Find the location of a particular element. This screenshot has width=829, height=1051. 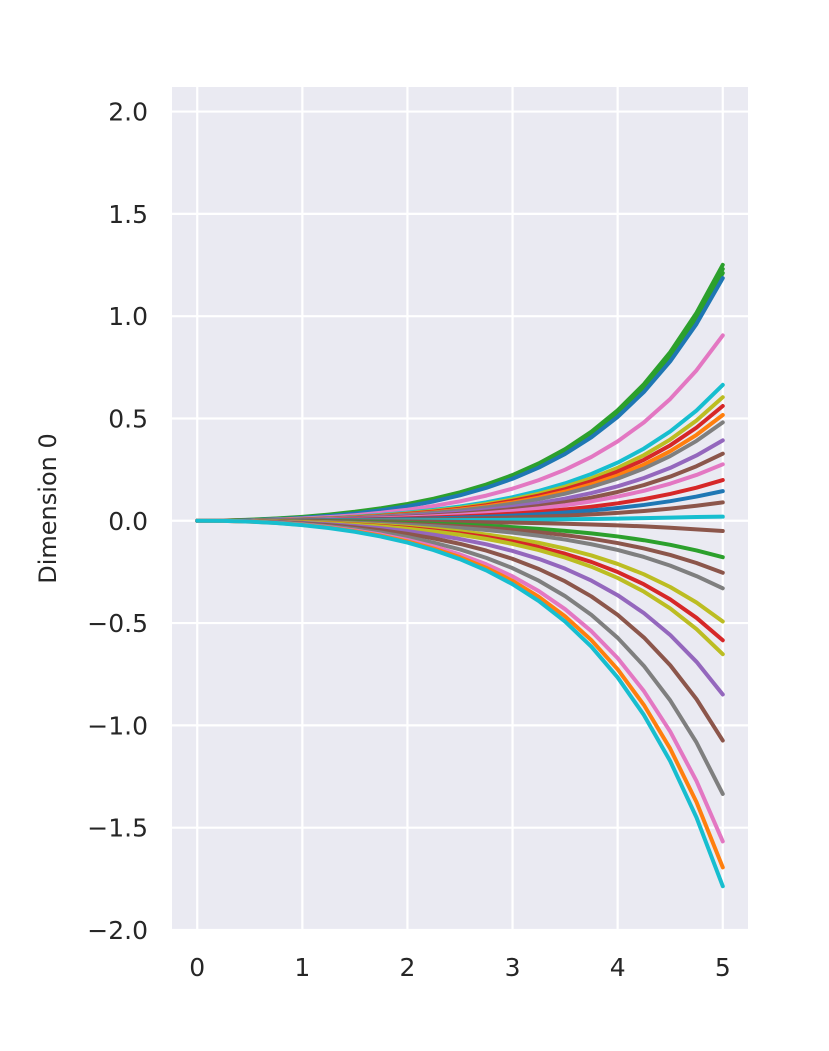

y-axis-label: Dimension 0 is located at coordinates (48, 508).